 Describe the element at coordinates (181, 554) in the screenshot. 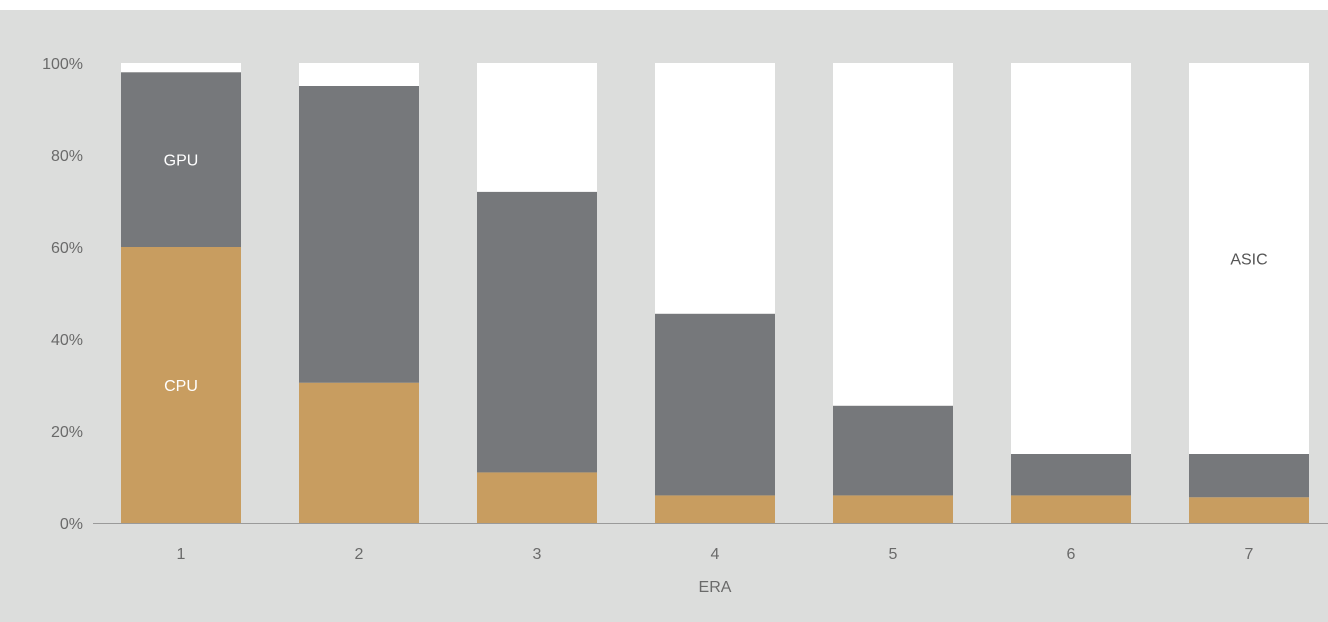

I see `x-tick-label: 1` at that location.